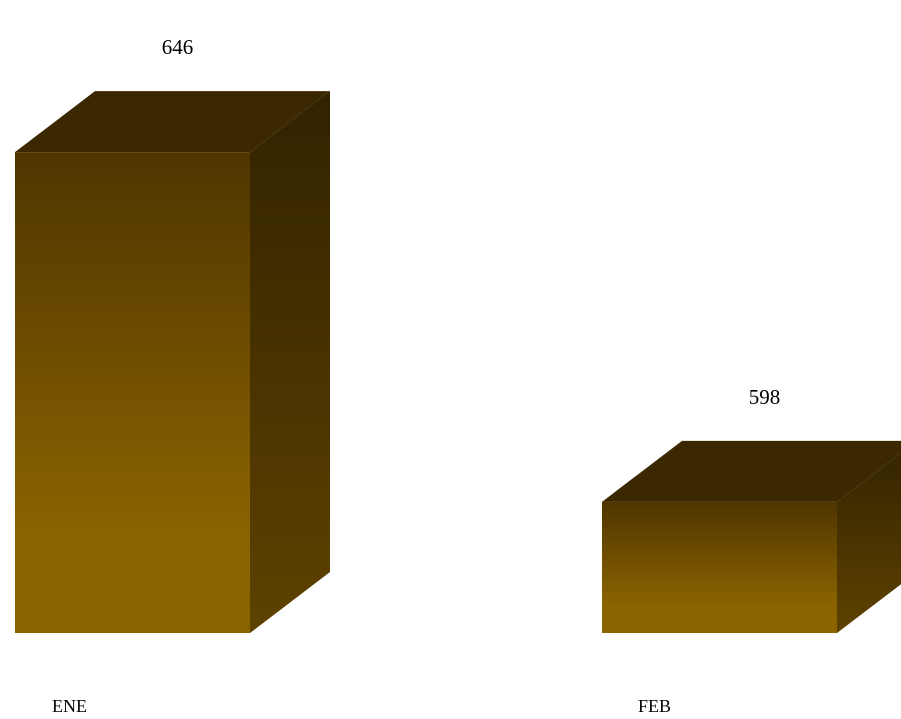 This screenshot has width=901, height=719. I want to click on bar-front-face, so click(719, 567).